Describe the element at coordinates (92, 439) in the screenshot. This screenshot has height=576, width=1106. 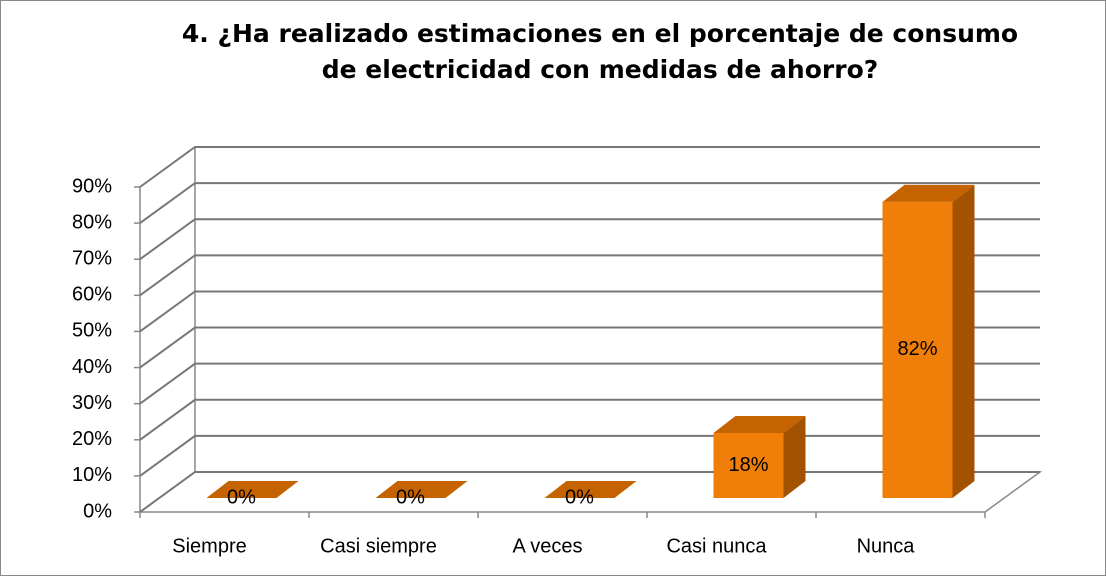
I see `y-tick-label: 20%` at that location.